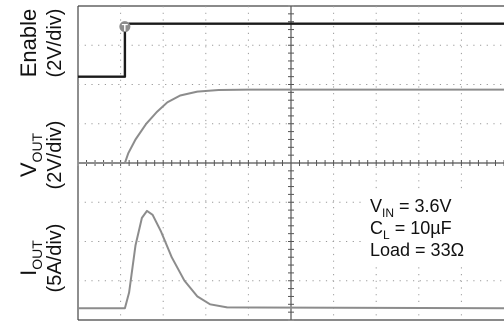  What do you see at coordinates (376, 228) in the screenshot?
I see `annotation-cl-base: C` at bounding box center [376, 228].